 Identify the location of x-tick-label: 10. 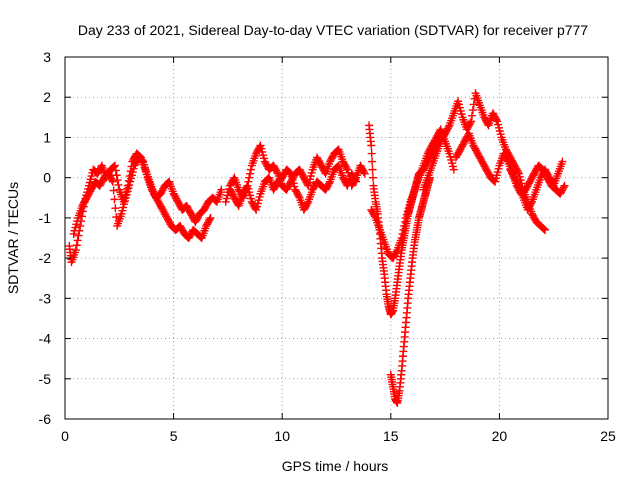
(282, 436).